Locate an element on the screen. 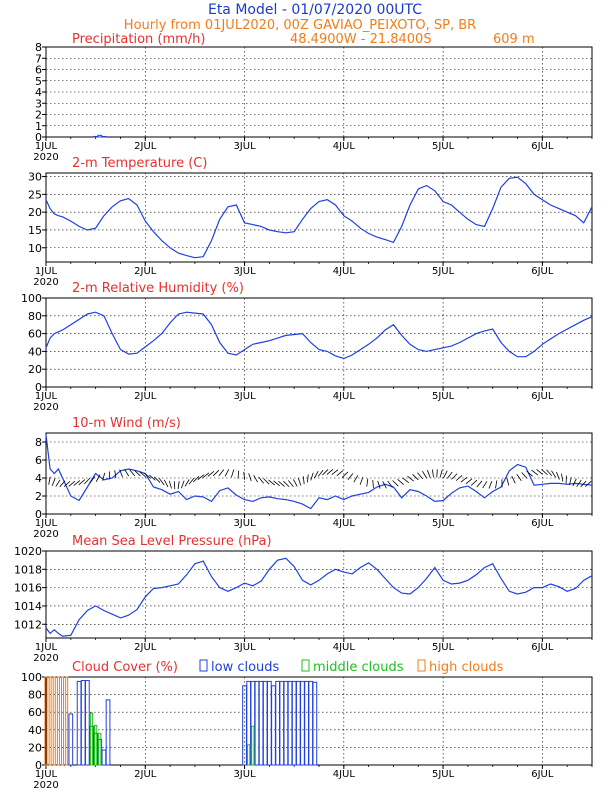 The height and width of the screenshot is (792, 612). rh-ytick-label: 80 is located at coordinates (35, 316).